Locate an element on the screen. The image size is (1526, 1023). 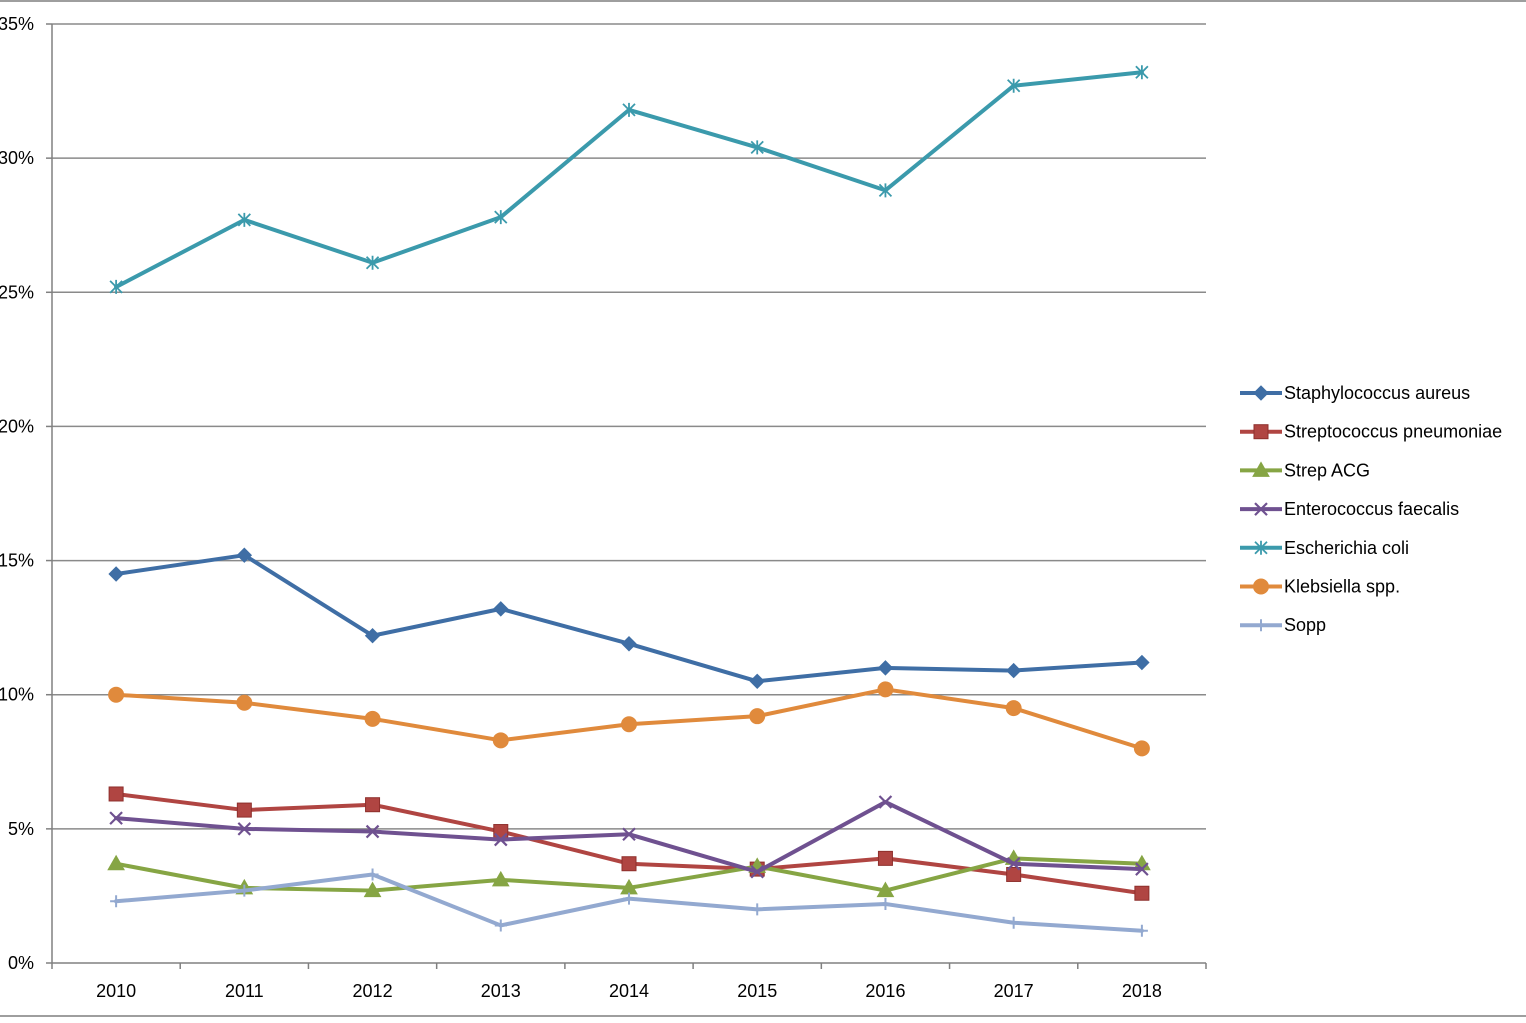
legend-label: Klebsiella spp. is located at coordinates (1342, 587).